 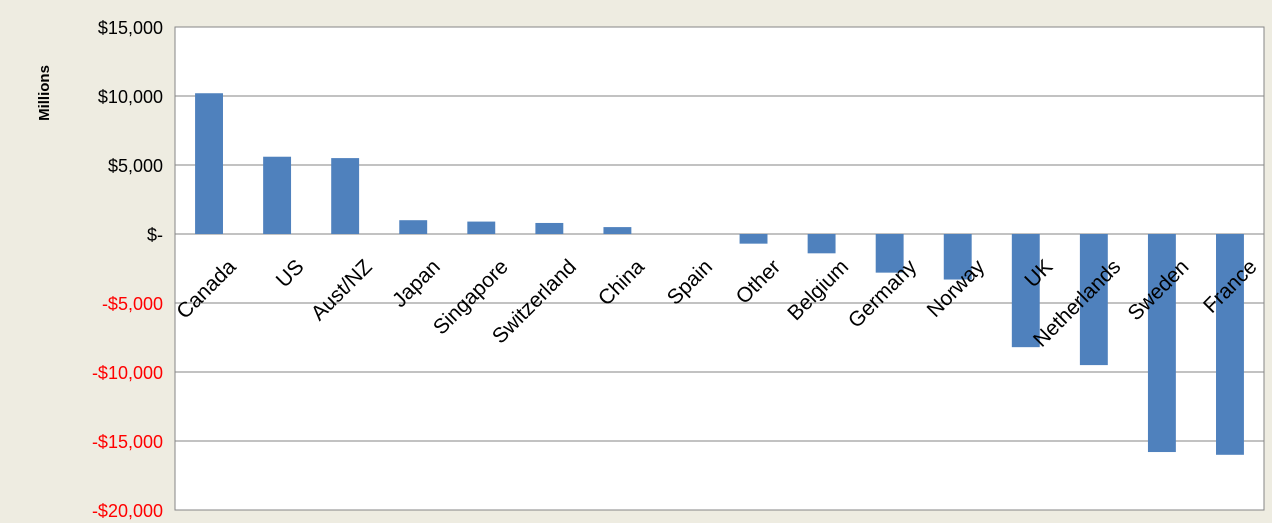 What do you see at coordinates (277, 195) in the screenshot?
I see `bar-us` at bounding box center [277, 195].